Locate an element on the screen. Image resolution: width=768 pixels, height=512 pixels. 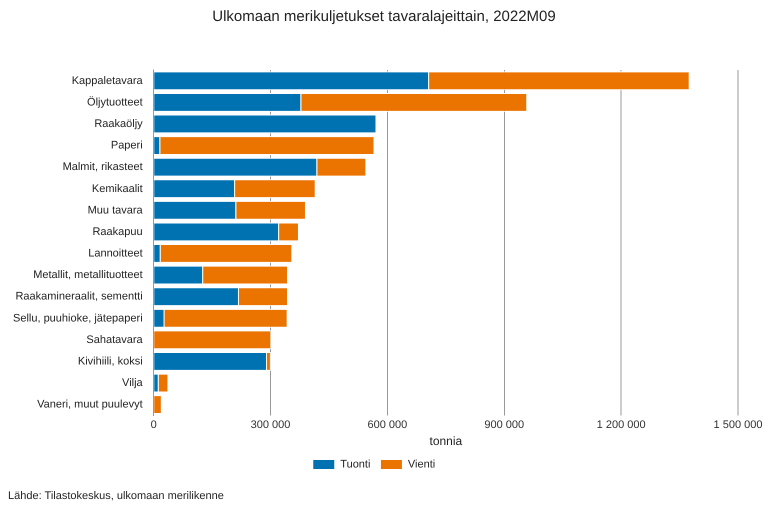
y-tick-label: Kivihiili, koksi is located at coordinates (110, 361).